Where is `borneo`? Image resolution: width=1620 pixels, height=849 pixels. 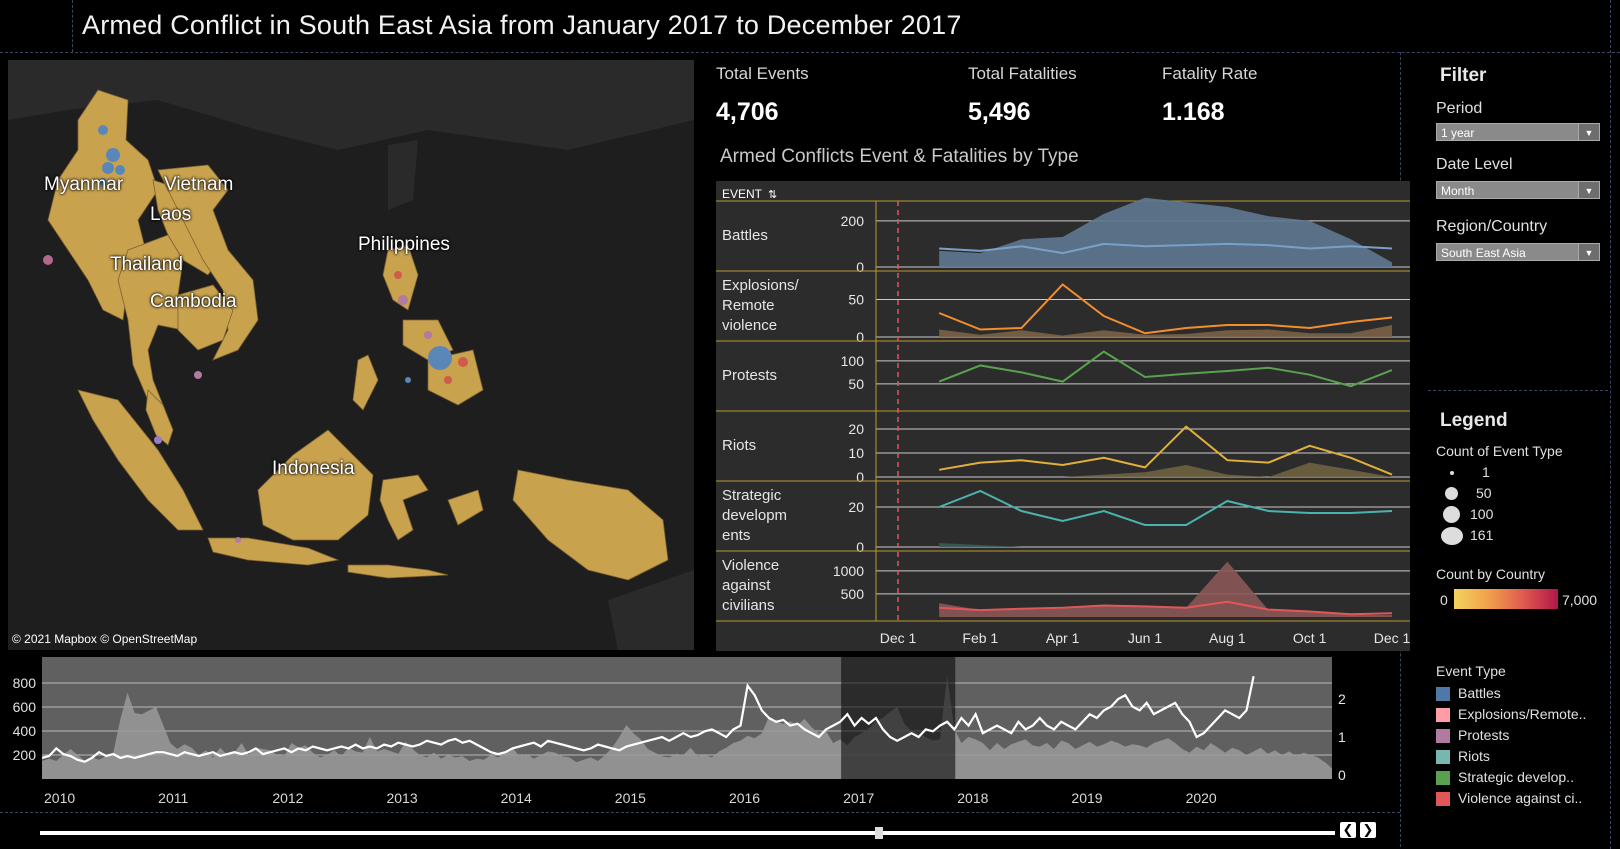 borneo is located at coordinates (315, 485).